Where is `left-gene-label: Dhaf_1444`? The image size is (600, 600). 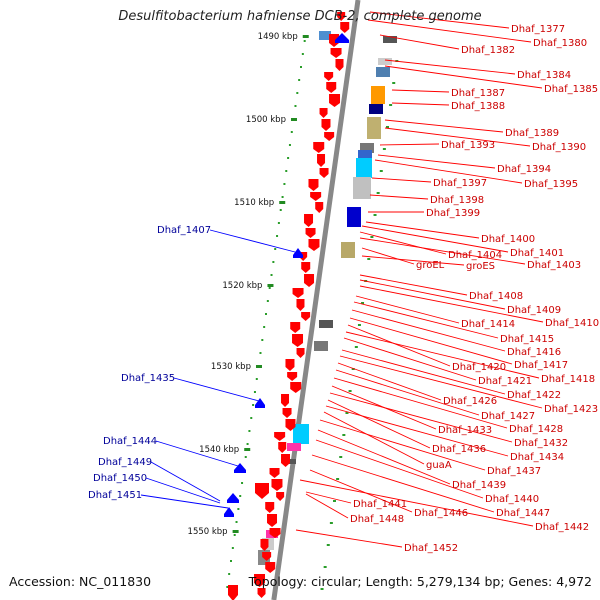 left-gene-label: Dhaf_1444 is located at coordinates (130, 441).